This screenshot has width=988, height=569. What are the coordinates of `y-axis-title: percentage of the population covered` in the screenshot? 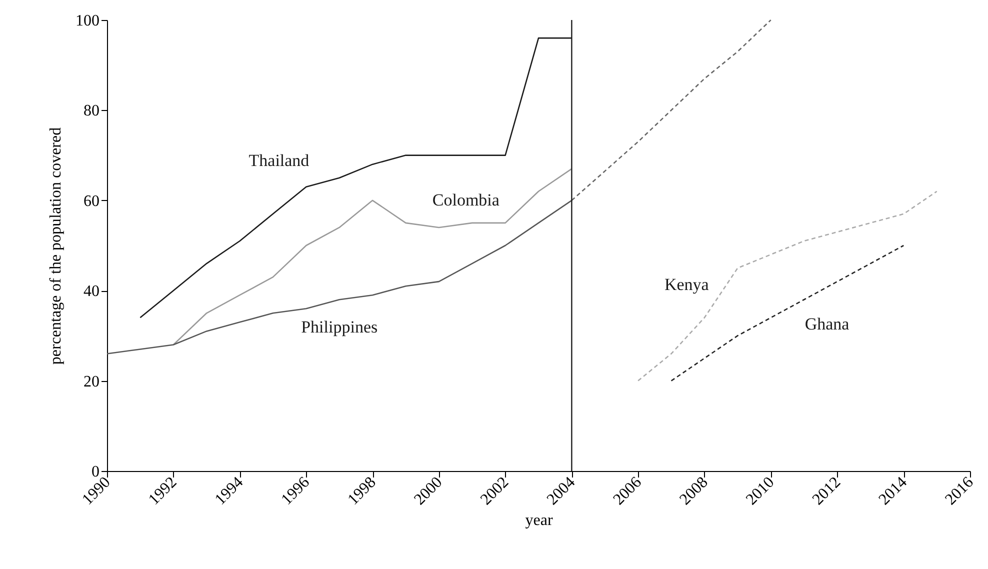 It's located at (56, 246).